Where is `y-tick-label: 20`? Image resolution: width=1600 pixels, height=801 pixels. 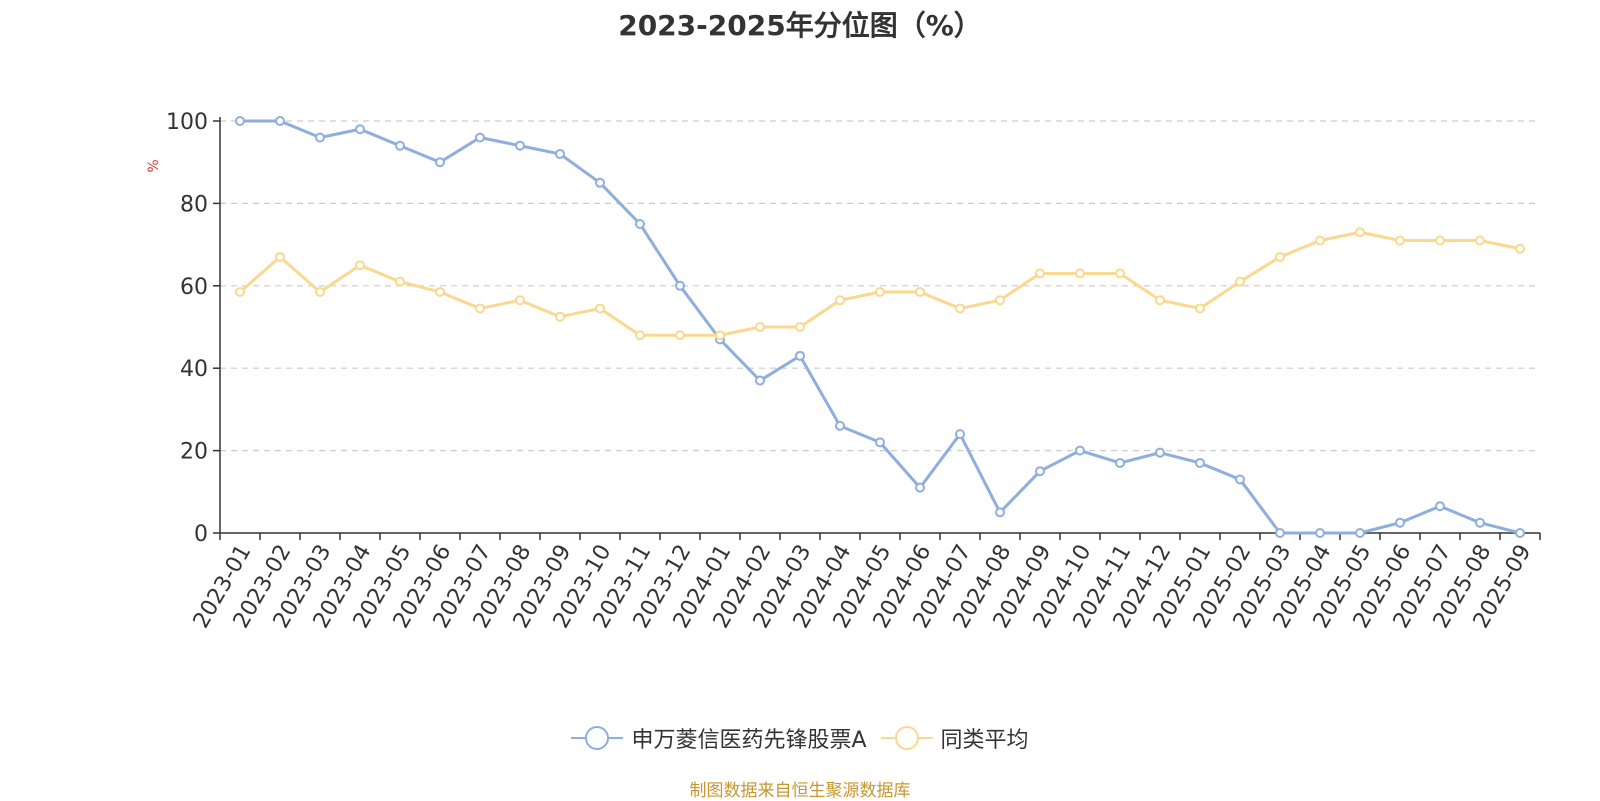
y-tick-label: 20 is located at coordinates (194, 452).